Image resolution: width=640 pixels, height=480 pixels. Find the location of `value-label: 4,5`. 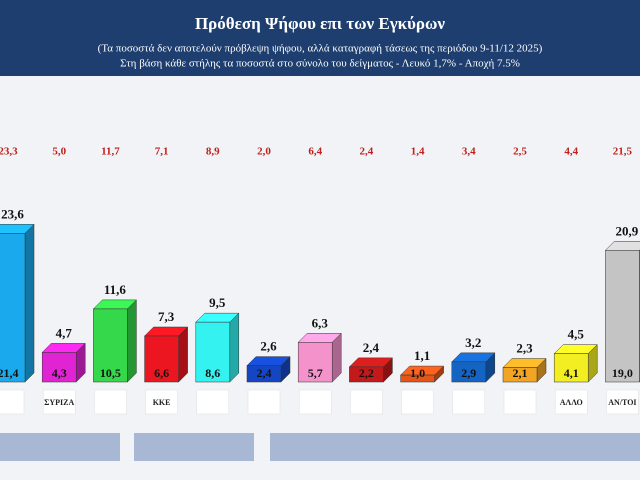

value-label: 4,5 is located at coordinates (576, 334).